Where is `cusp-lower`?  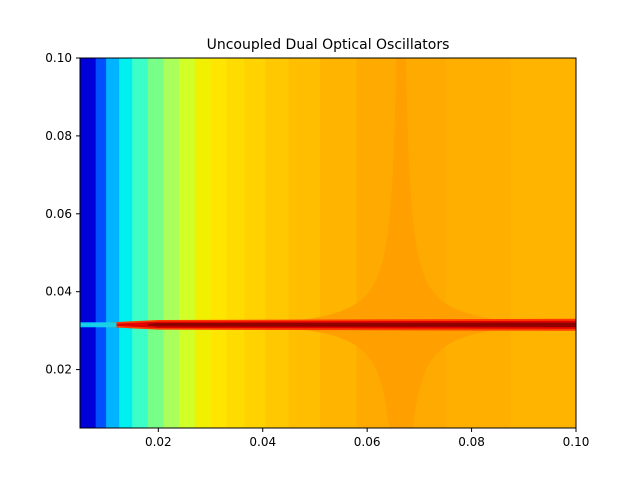
cusp-lower is located at coordinates (401, 376).